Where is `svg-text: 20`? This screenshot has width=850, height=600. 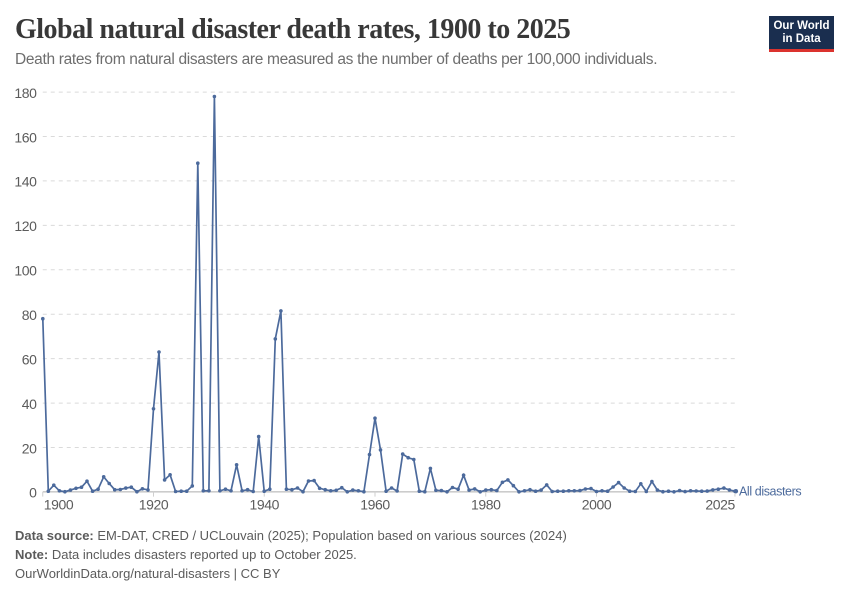 svg-text: 20 is located at coordinates (29, 448).